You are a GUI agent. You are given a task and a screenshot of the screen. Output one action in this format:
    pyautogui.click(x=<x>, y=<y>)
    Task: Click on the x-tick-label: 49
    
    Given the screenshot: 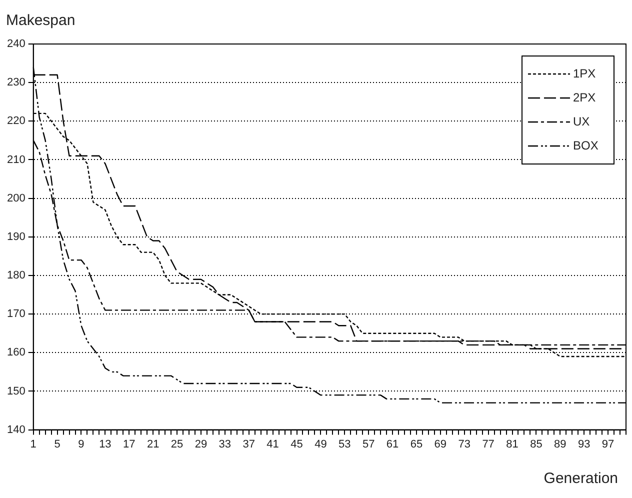 What is the action you would take?
    pyautogui.click(x=320, y=444)
    